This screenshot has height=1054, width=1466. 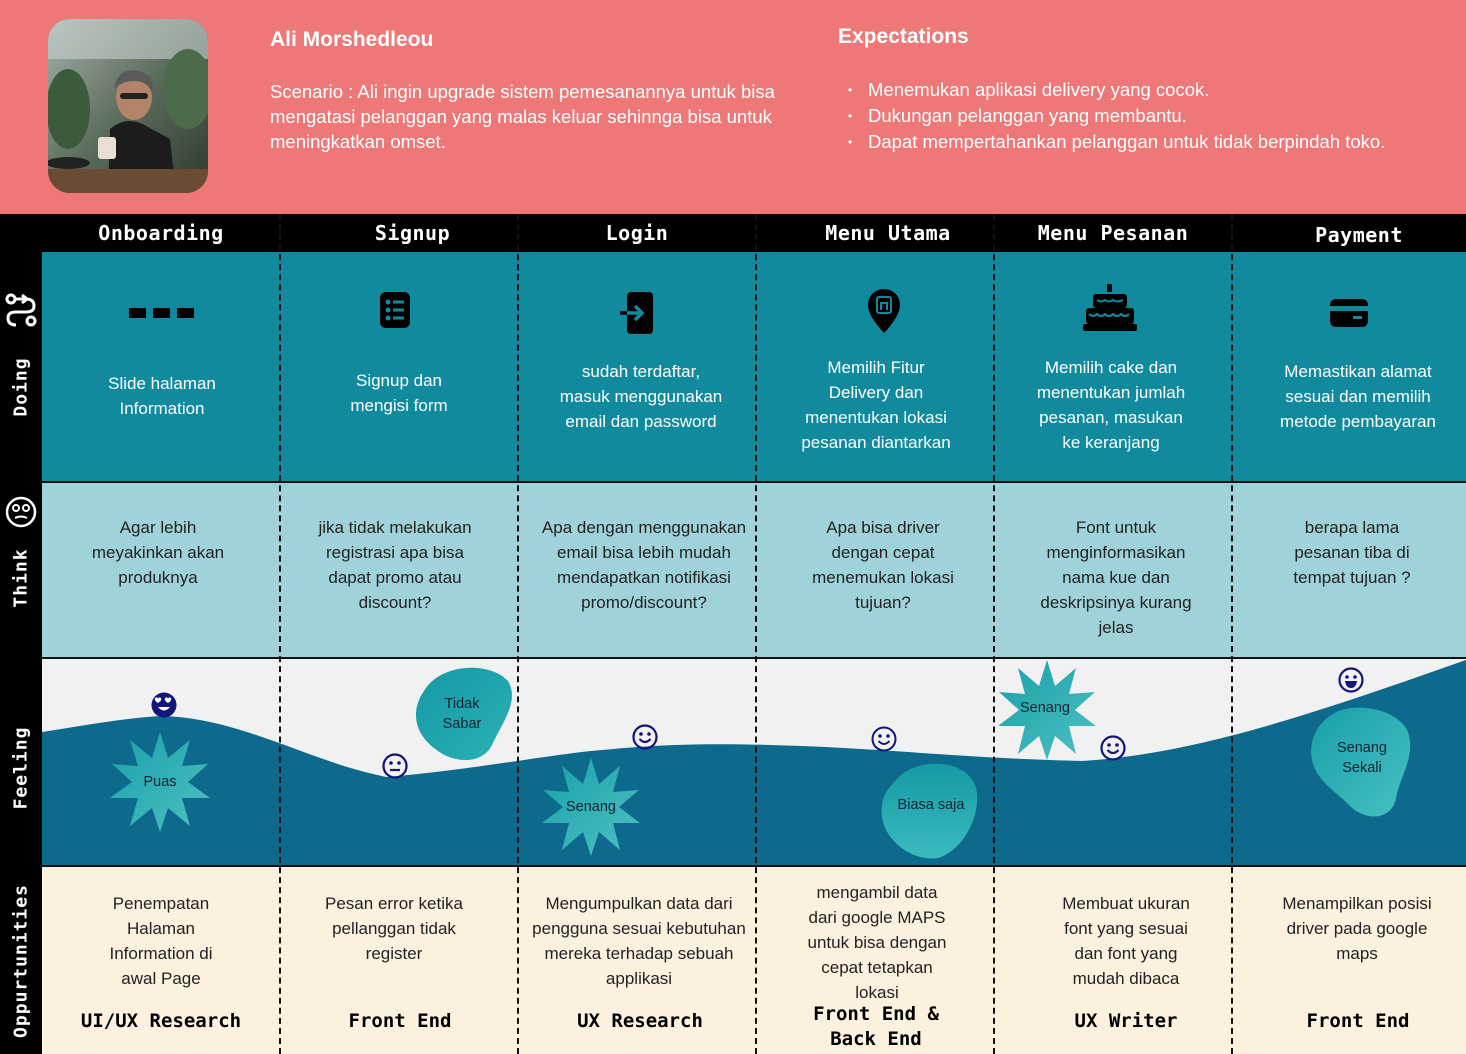 I want to click on expectation-item: Menemukan aplikasi delivery yang cocok., so click(x=1116, y=90).